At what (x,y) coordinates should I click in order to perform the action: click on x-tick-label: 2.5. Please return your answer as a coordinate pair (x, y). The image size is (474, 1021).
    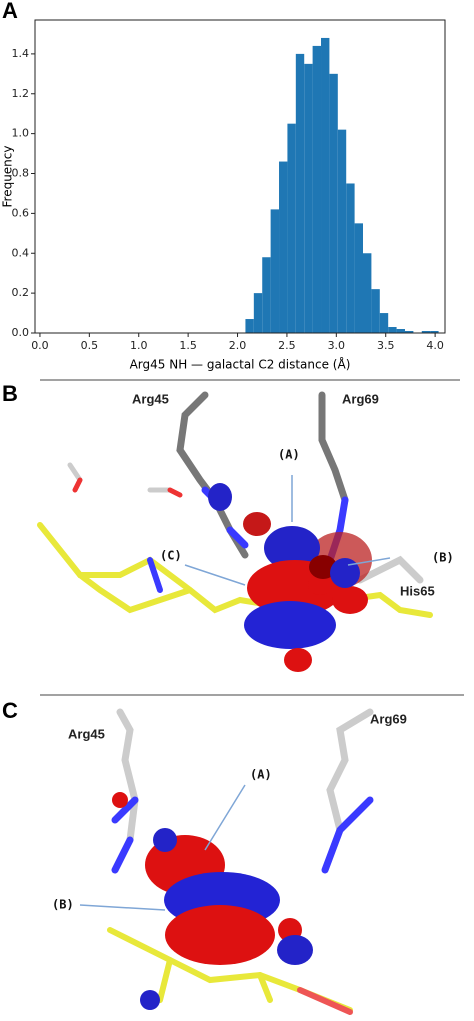
    Looking at the image, I should click on (287, 345).